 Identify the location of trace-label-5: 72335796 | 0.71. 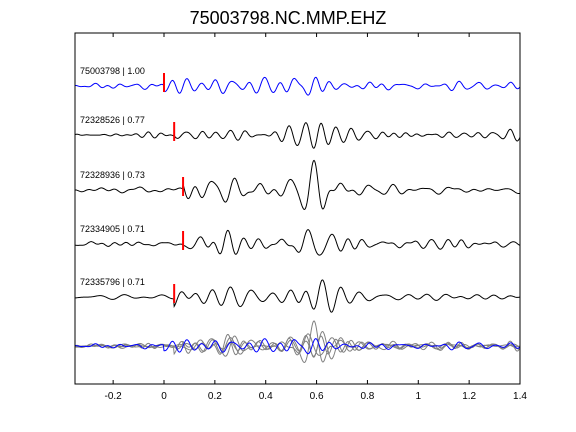
(112, 282).